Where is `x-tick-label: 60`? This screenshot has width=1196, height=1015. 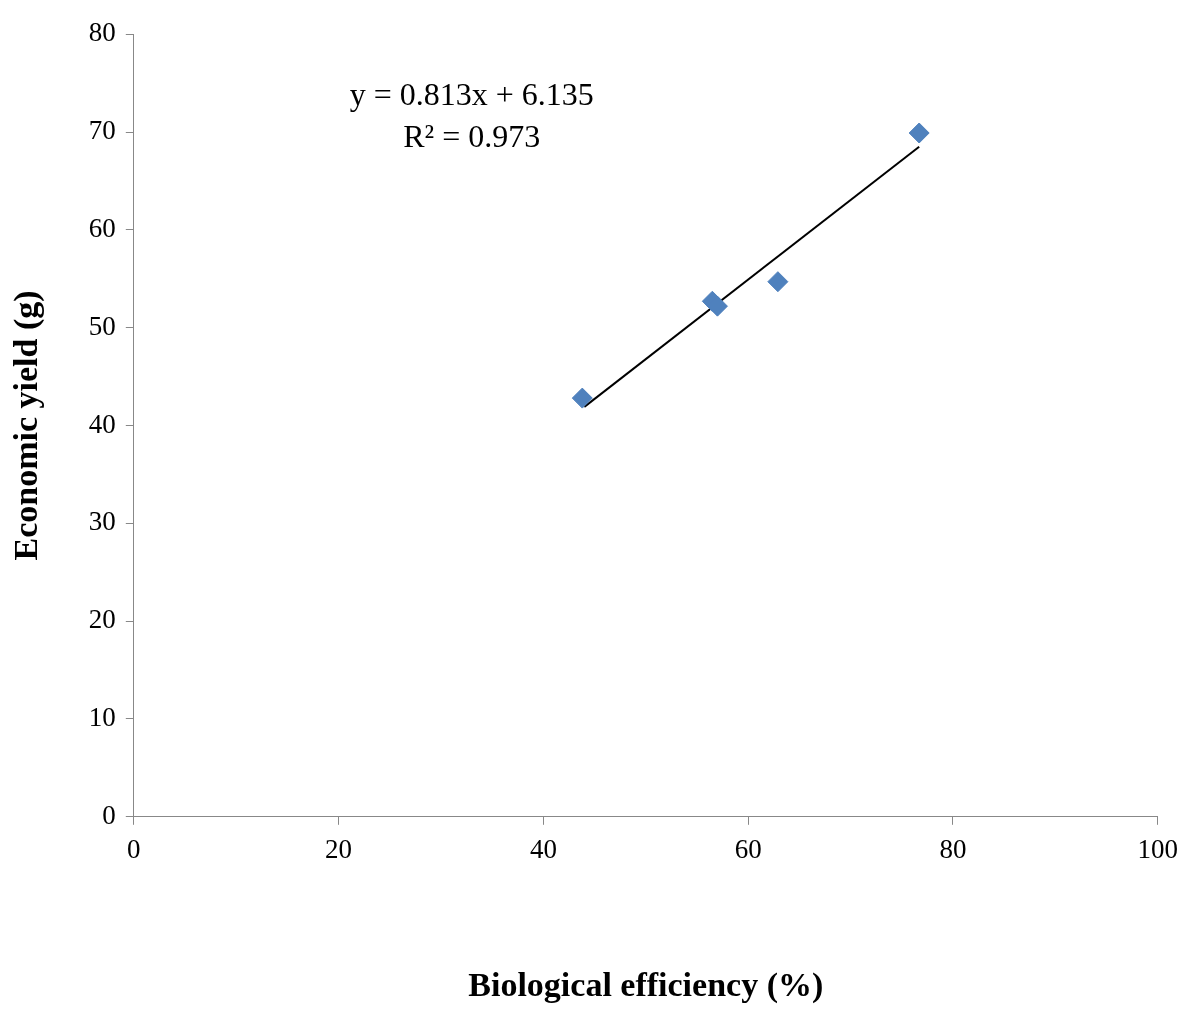
x-tick-label: 60 is located at coordinates (748, 849).